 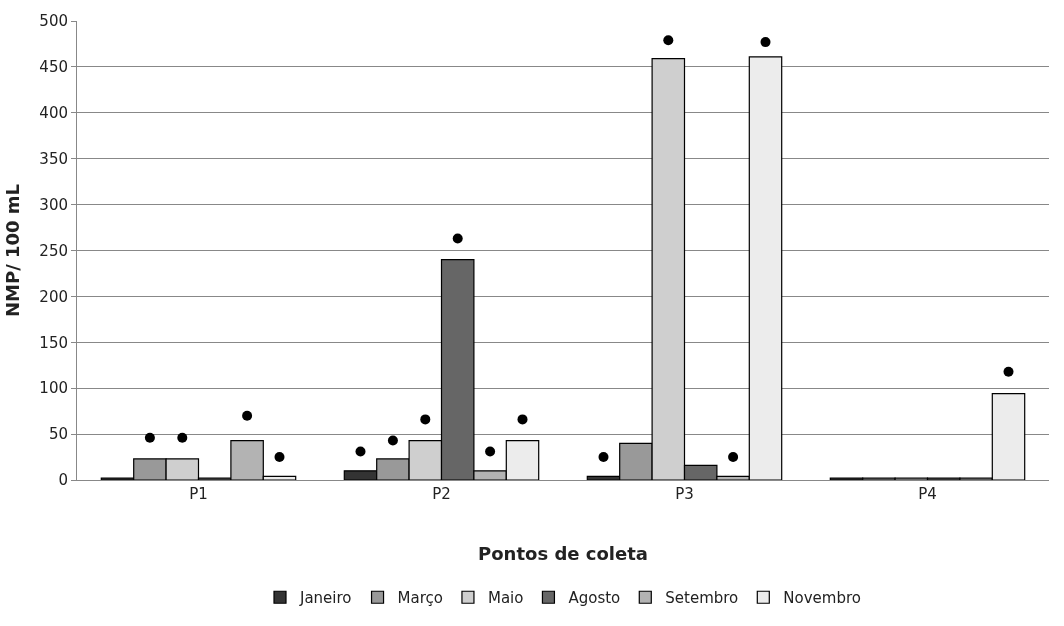 I want to click on y-tick-label: 0, so click(x=63, y=480).